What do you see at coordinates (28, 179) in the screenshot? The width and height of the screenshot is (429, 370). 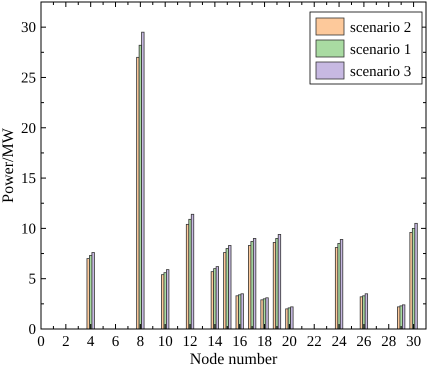 I see `y-tick-label: 15` at bounding box center [28, 179].